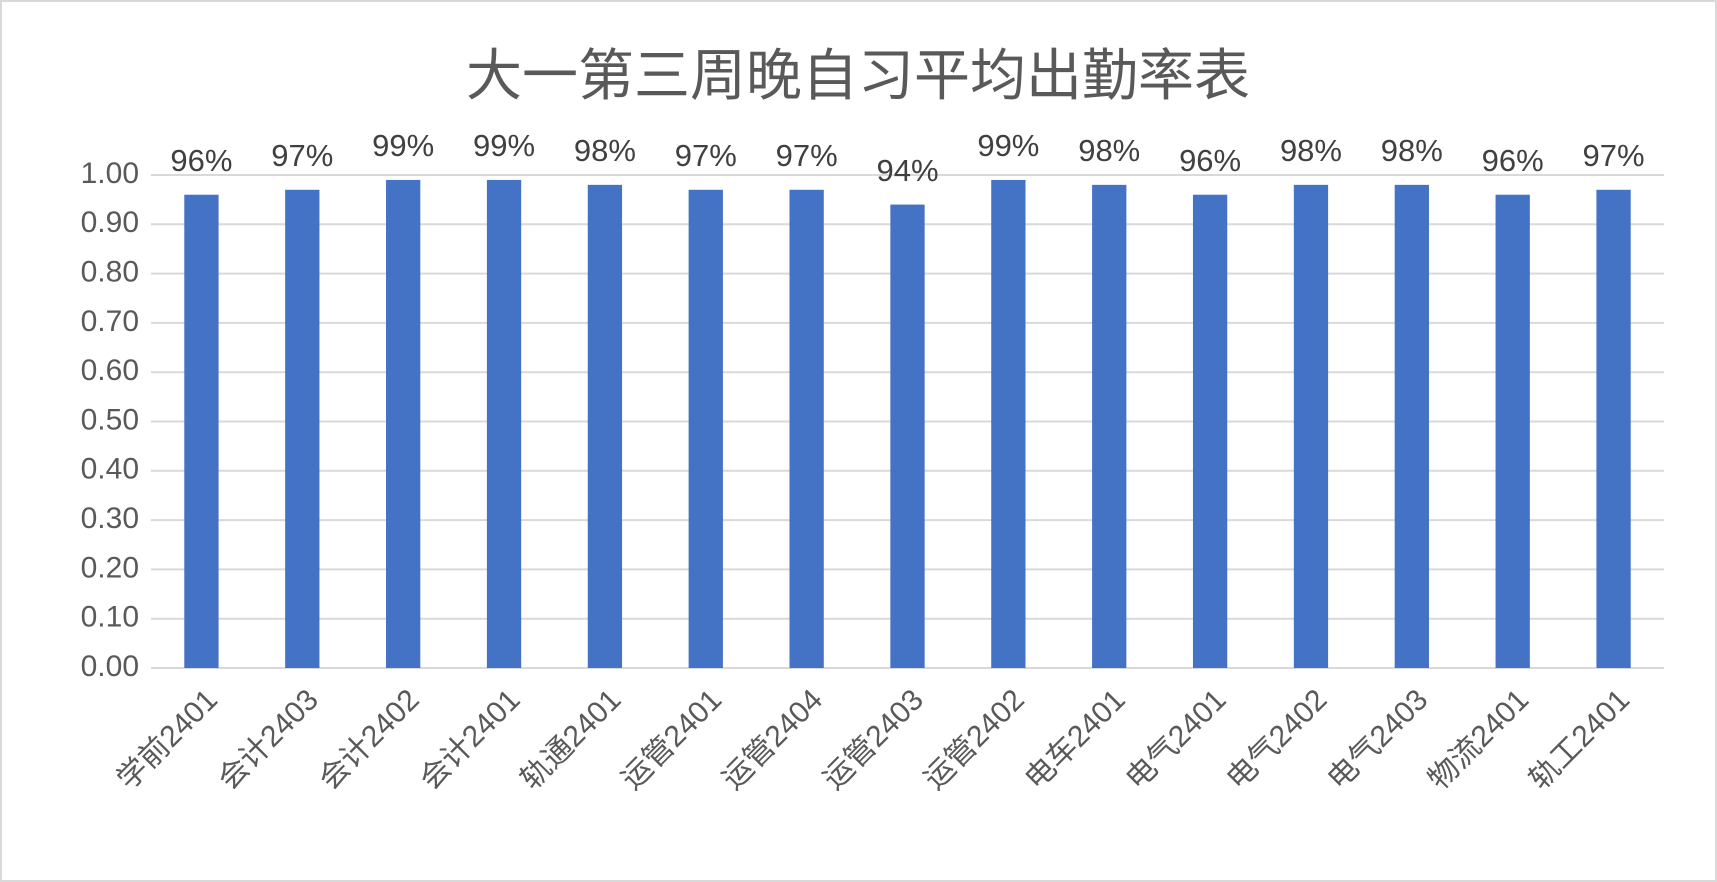 This screenshot has height=882, width=1717. What do you see at coordinates (858, 75) in the screenshot?
I see `chart-title: 大一第三周晚自习平均出勤率表` at bounding box center [858, 75].